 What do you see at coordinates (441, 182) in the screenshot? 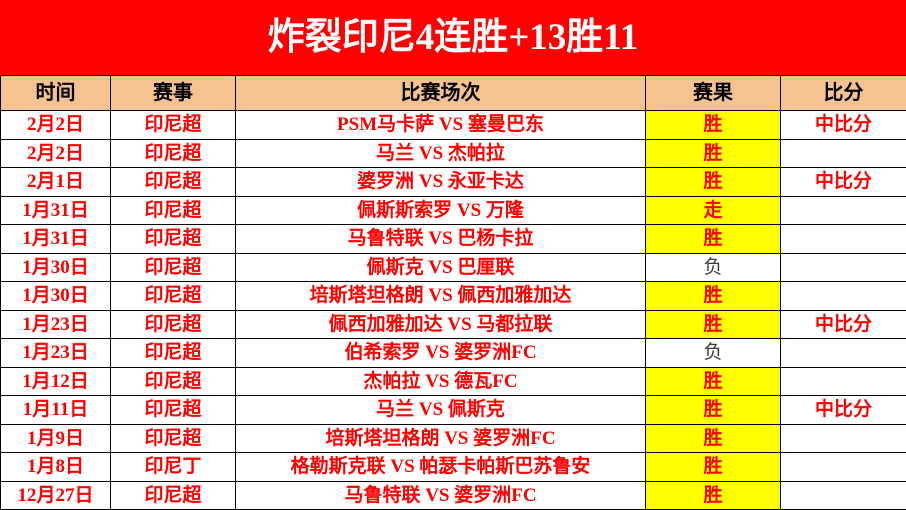
I see `cell-match: 婆罗洲 VS 永亚卡达` at bounding box center [441, 182].